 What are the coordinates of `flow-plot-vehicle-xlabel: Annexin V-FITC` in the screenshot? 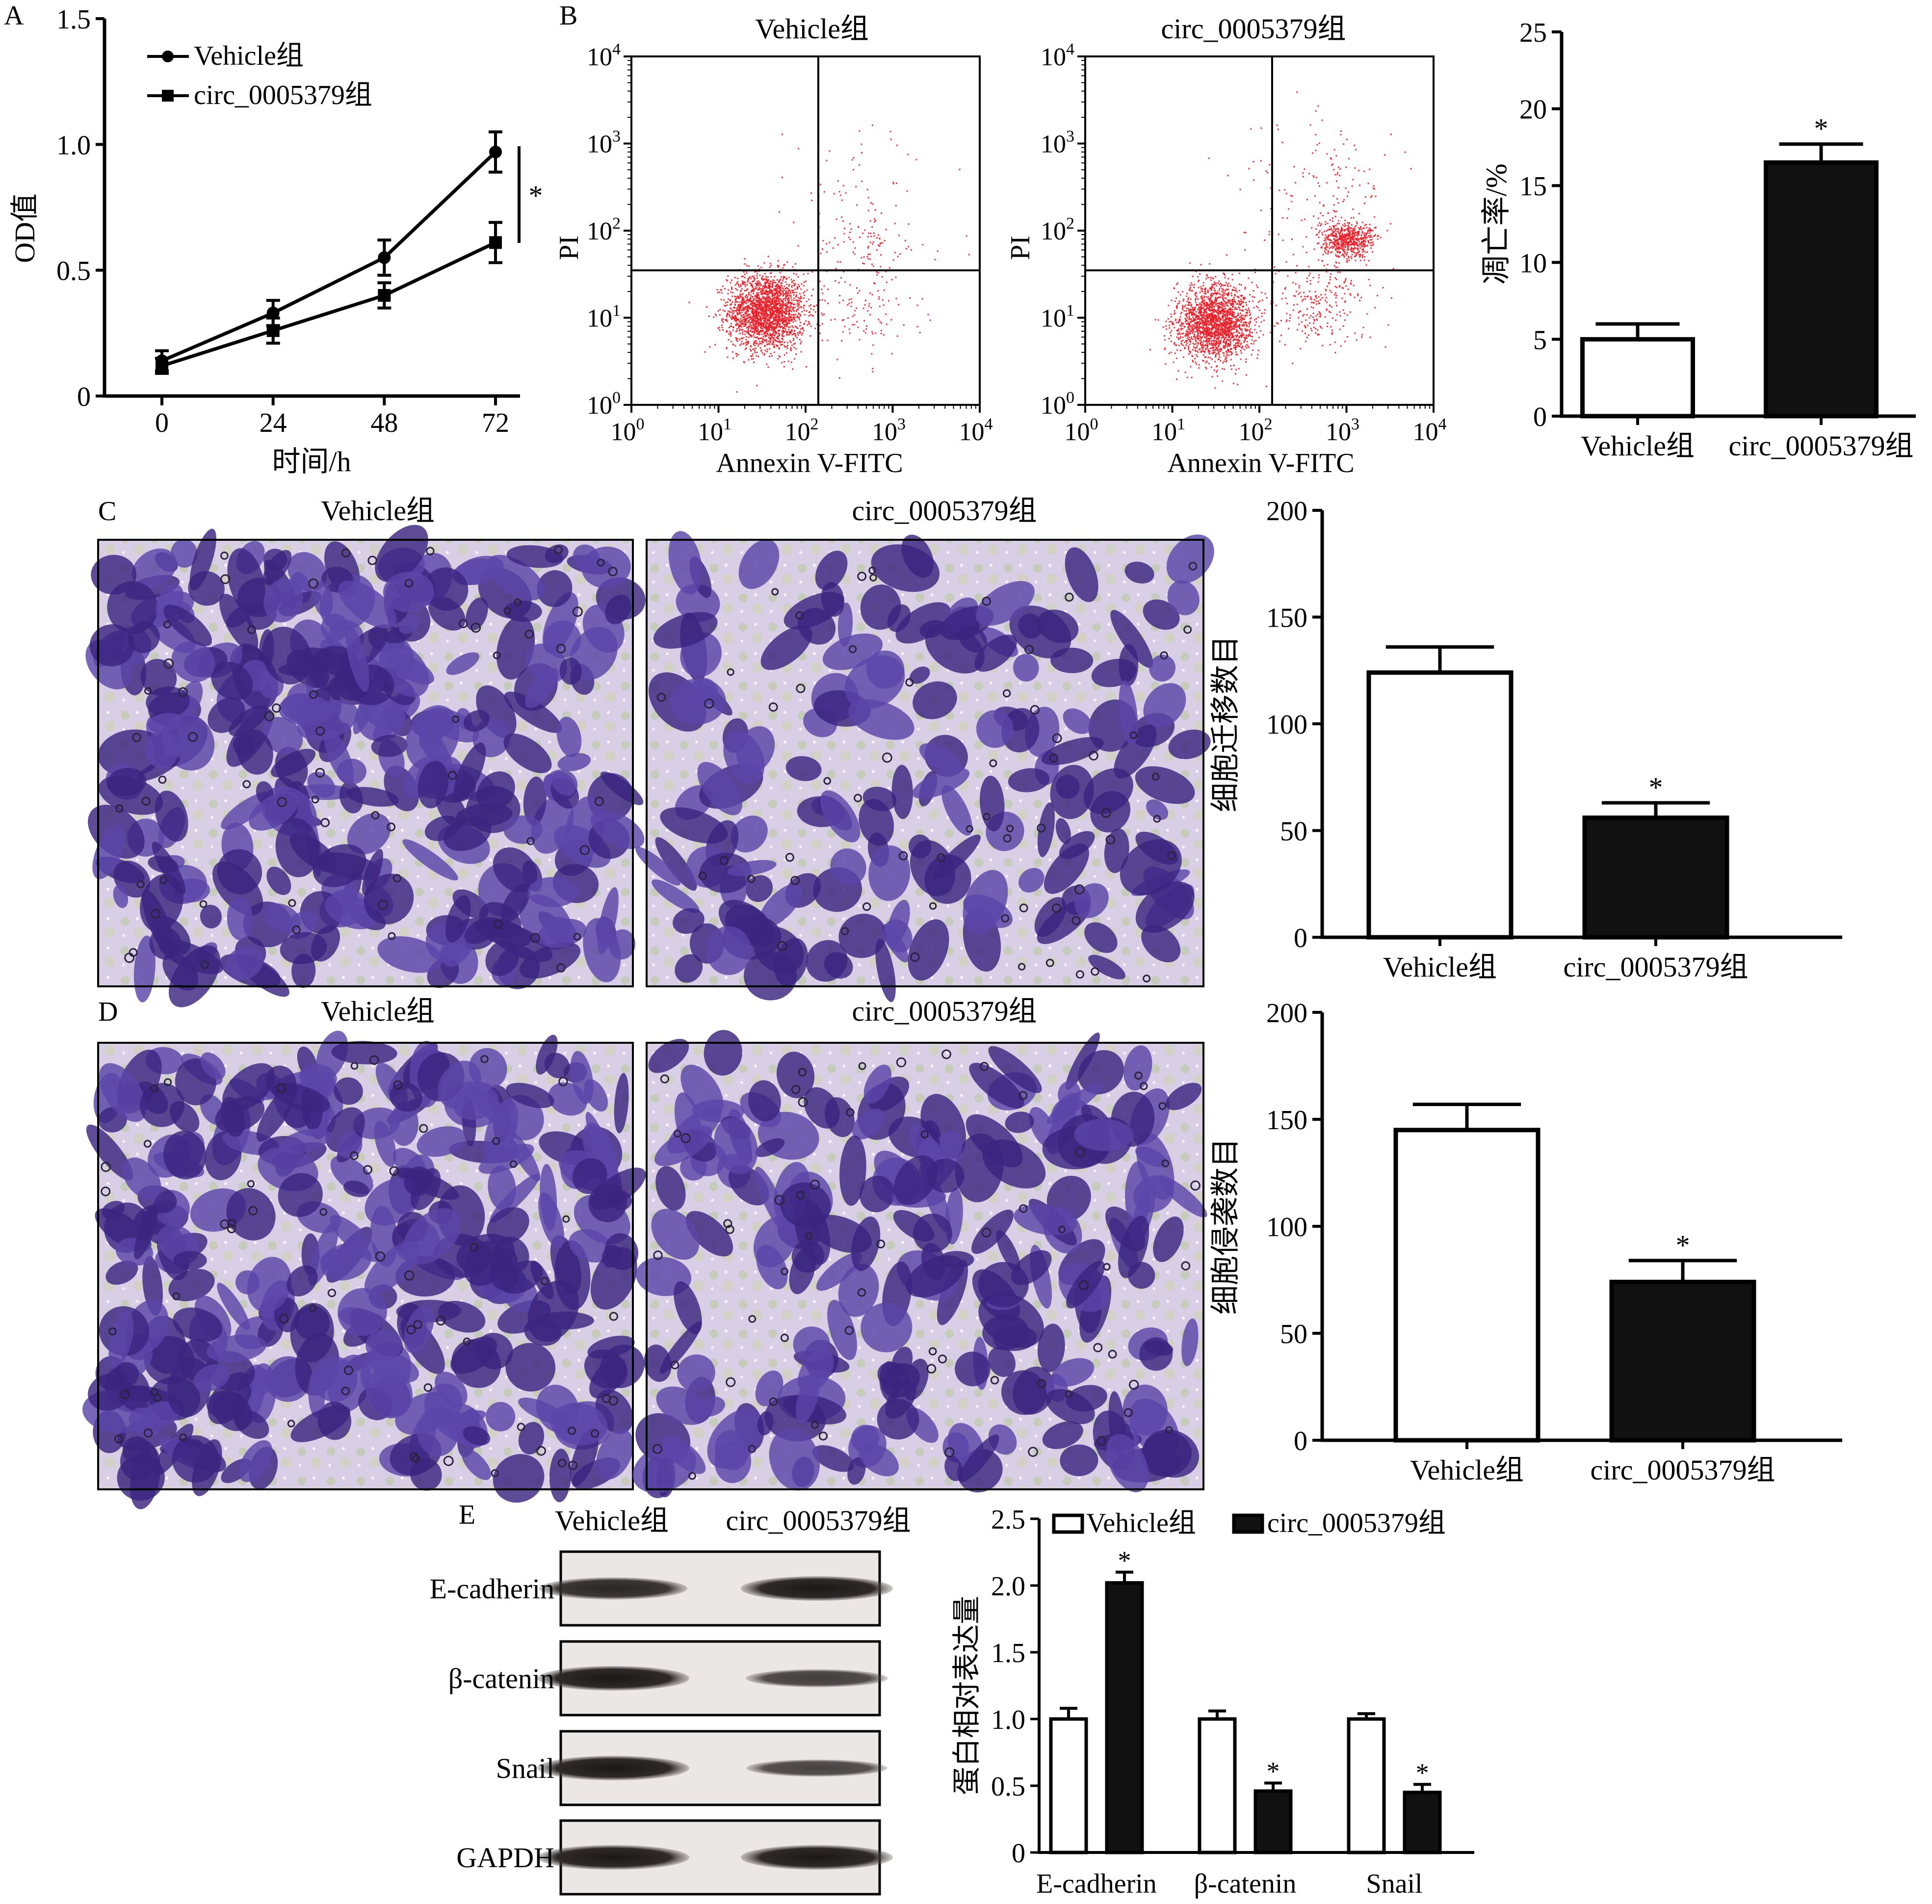 It's located at (810, 463).